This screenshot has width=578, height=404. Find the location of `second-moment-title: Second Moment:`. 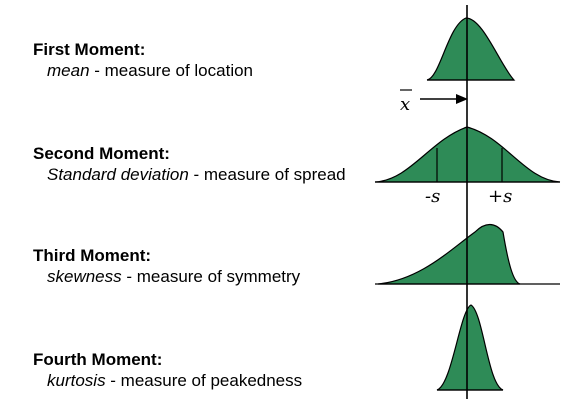

second-moment-title: Second Moment: is located at coordinates (101, 153).